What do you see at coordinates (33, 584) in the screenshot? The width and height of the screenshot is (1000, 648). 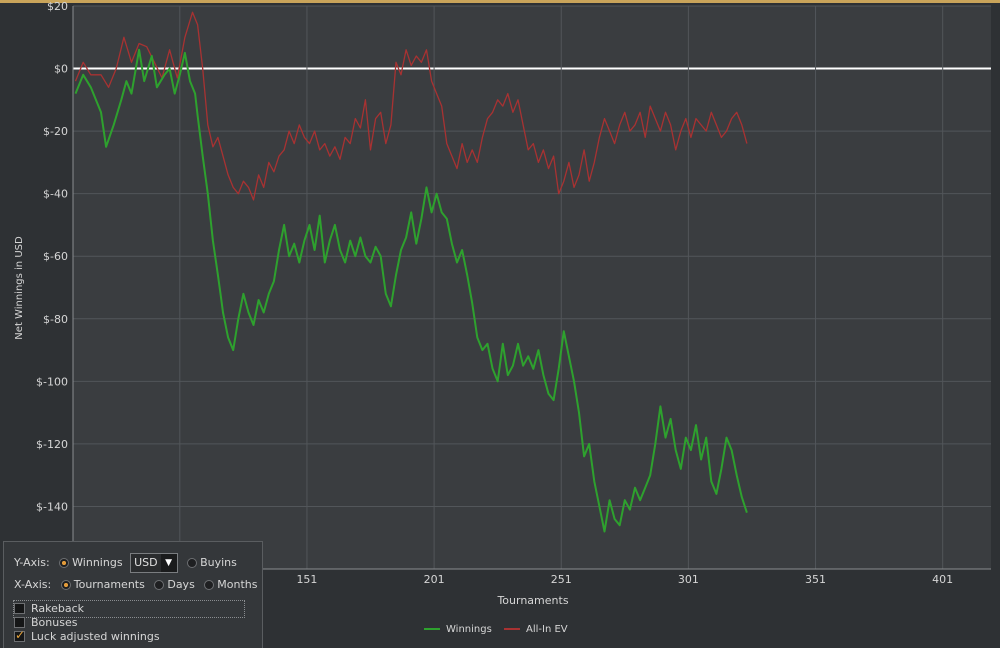 I see `x-axis-label: X-Axis:` at bounding box center [33, 584].